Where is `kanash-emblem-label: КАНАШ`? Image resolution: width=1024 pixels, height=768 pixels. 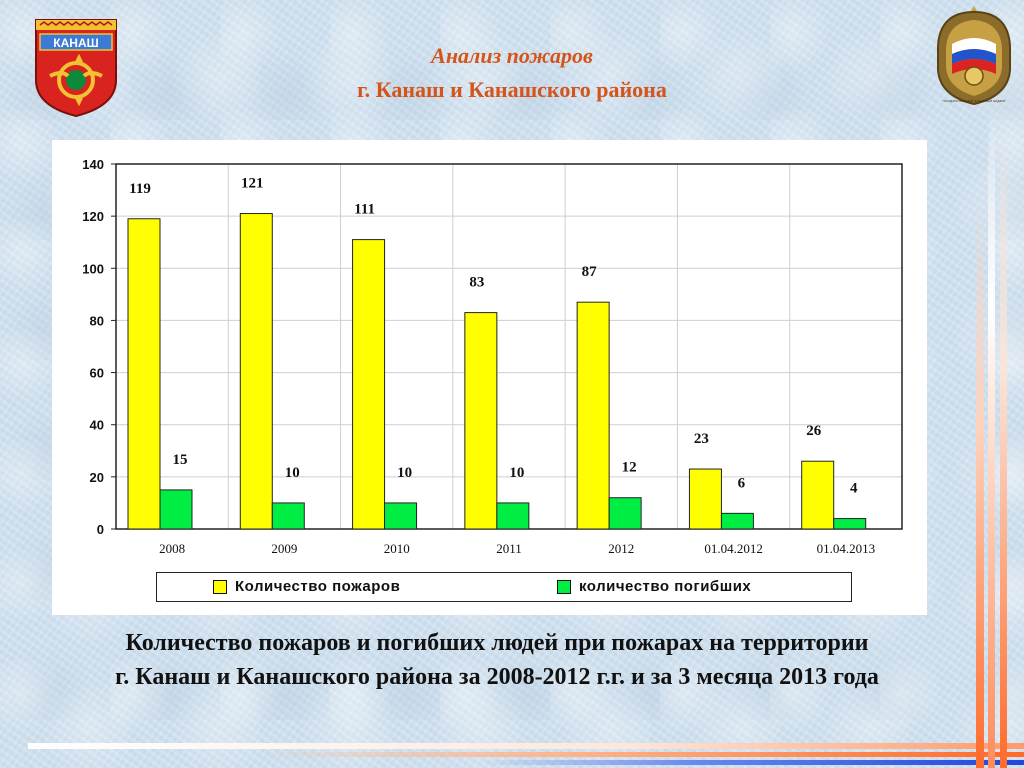
kanash-emblem-label: КАНАШ is located at coordinates (75, 43).